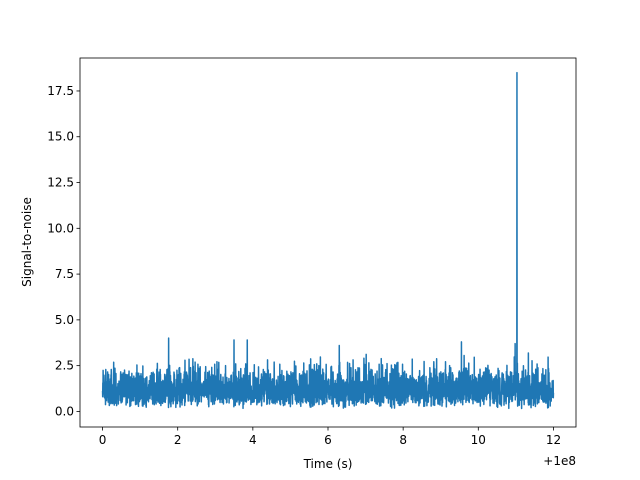 The image size is (640, 480). I want to click on x-axis-offset-label: +1e8, so click(559, 461).